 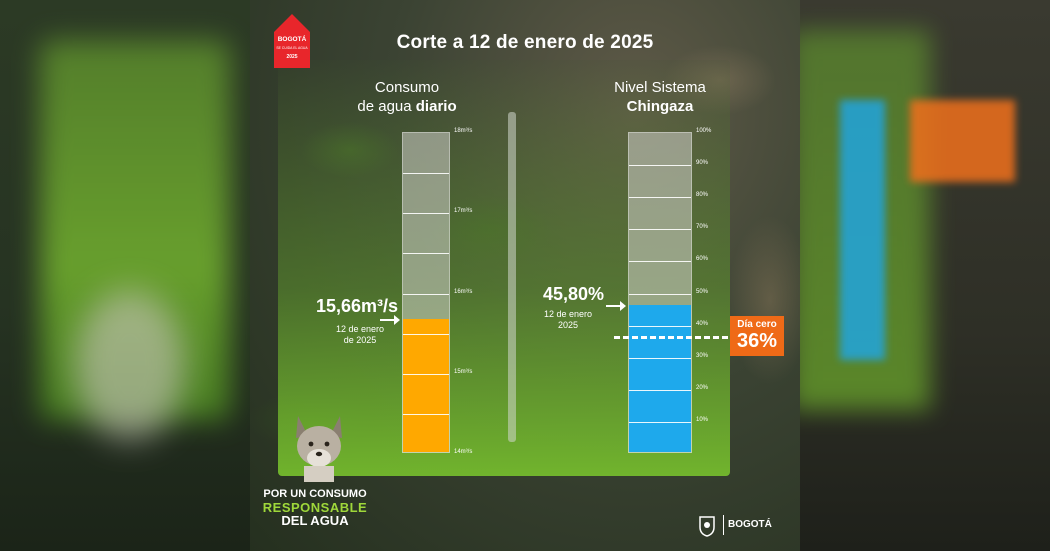 I want to click on left-heading-line1: Consumo, so click(x=407, y=87).